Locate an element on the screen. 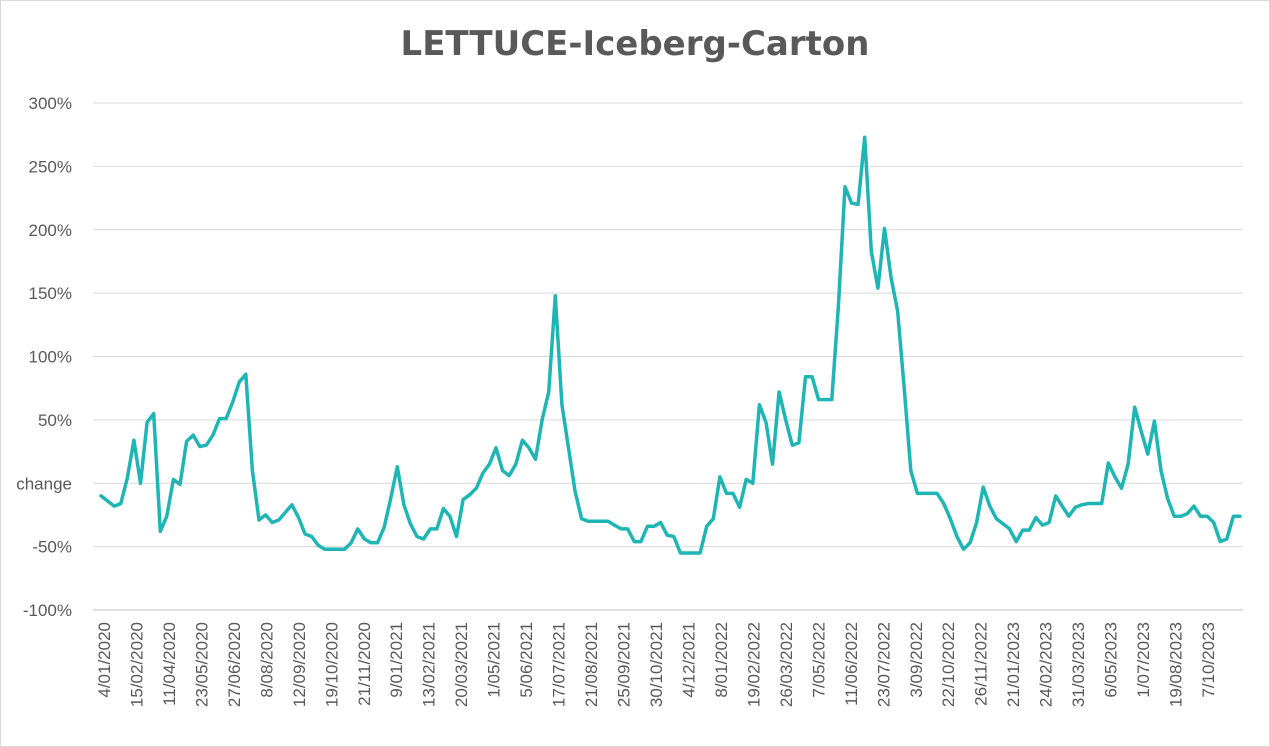 The height and width of the screenshot is (747, 1270). x-tick-label: 21/08/2021 is located at coordinates (591, 664).